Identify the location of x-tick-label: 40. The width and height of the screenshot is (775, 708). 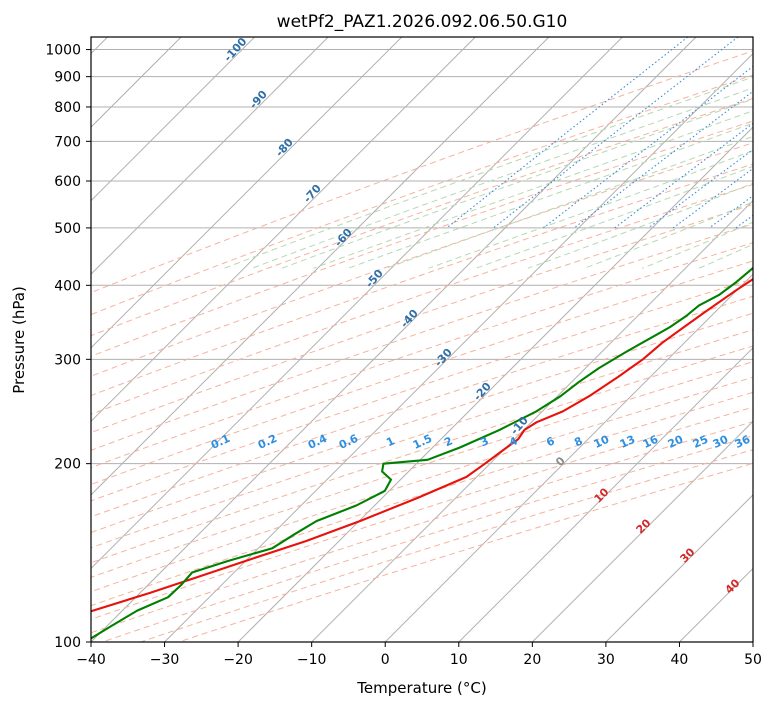
(680, 660).